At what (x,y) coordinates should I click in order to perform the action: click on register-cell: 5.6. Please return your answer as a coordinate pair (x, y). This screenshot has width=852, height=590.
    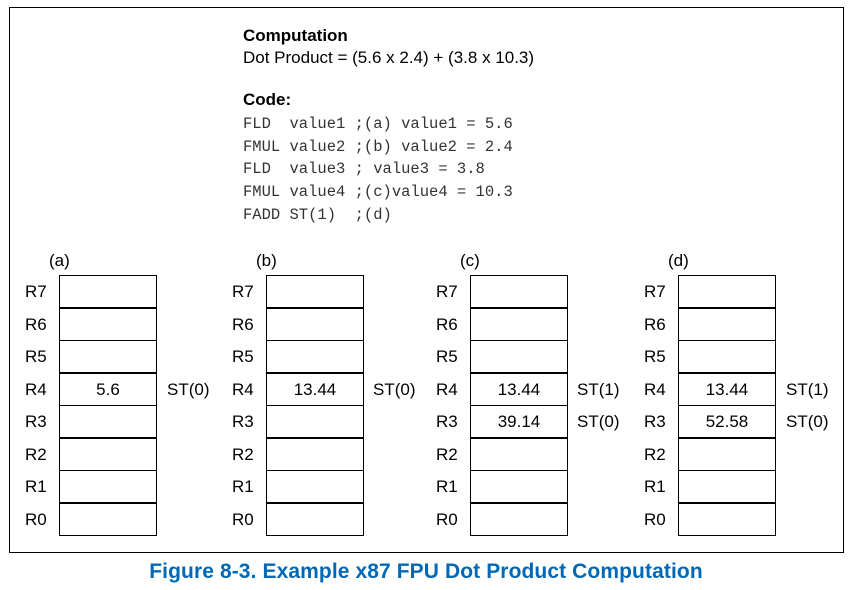
    Looking at the image, I should click on (108, 389).